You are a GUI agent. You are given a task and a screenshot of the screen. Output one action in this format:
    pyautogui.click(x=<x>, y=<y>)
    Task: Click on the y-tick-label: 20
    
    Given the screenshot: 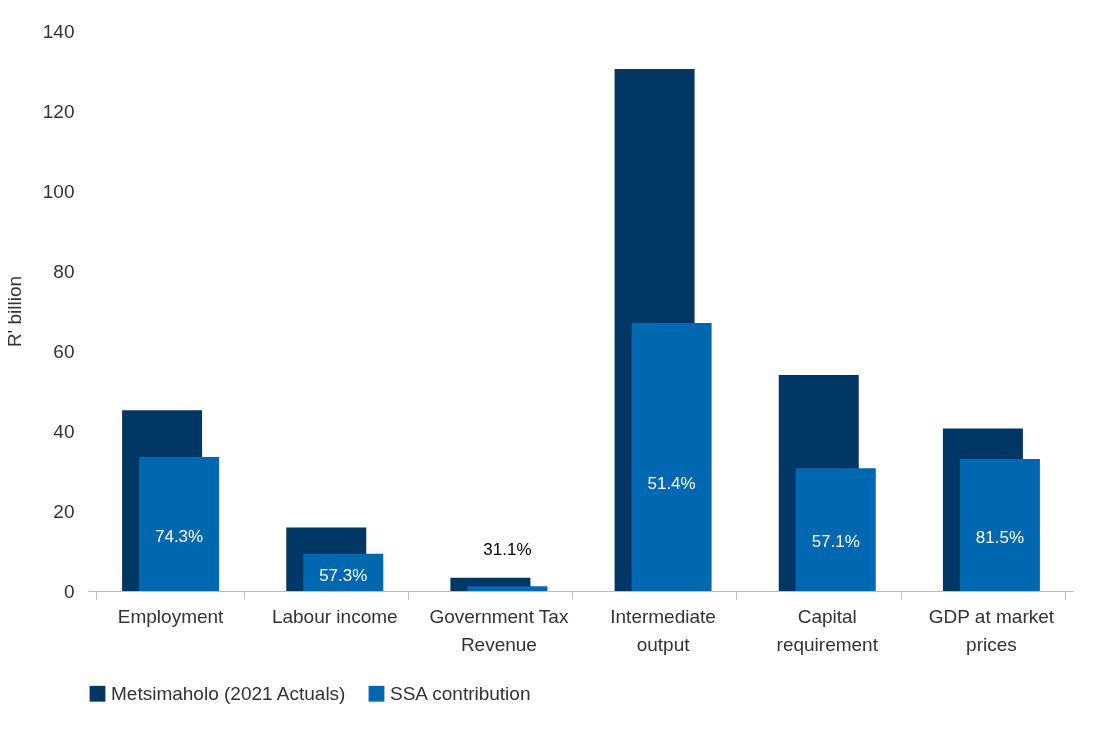 What is the action you would take?
    pyautogui.click(x=64, y=511)
    